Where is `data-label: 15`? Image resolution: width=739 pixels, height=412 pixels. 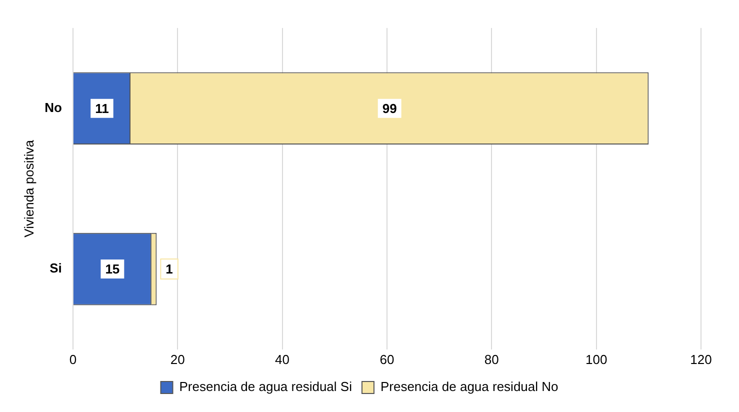
data-label: 15 is located at coordinates (112, 269).